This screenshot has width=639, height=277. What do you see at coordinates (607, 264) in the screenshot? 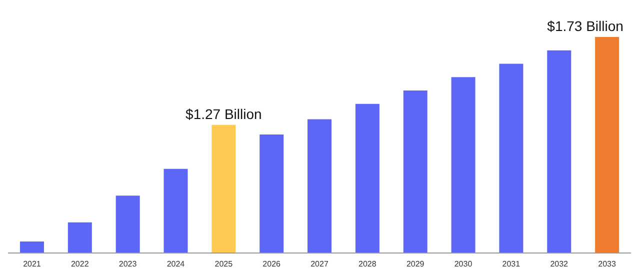
I see `x-tick-label: 2033` at bounding box center [607, 264].